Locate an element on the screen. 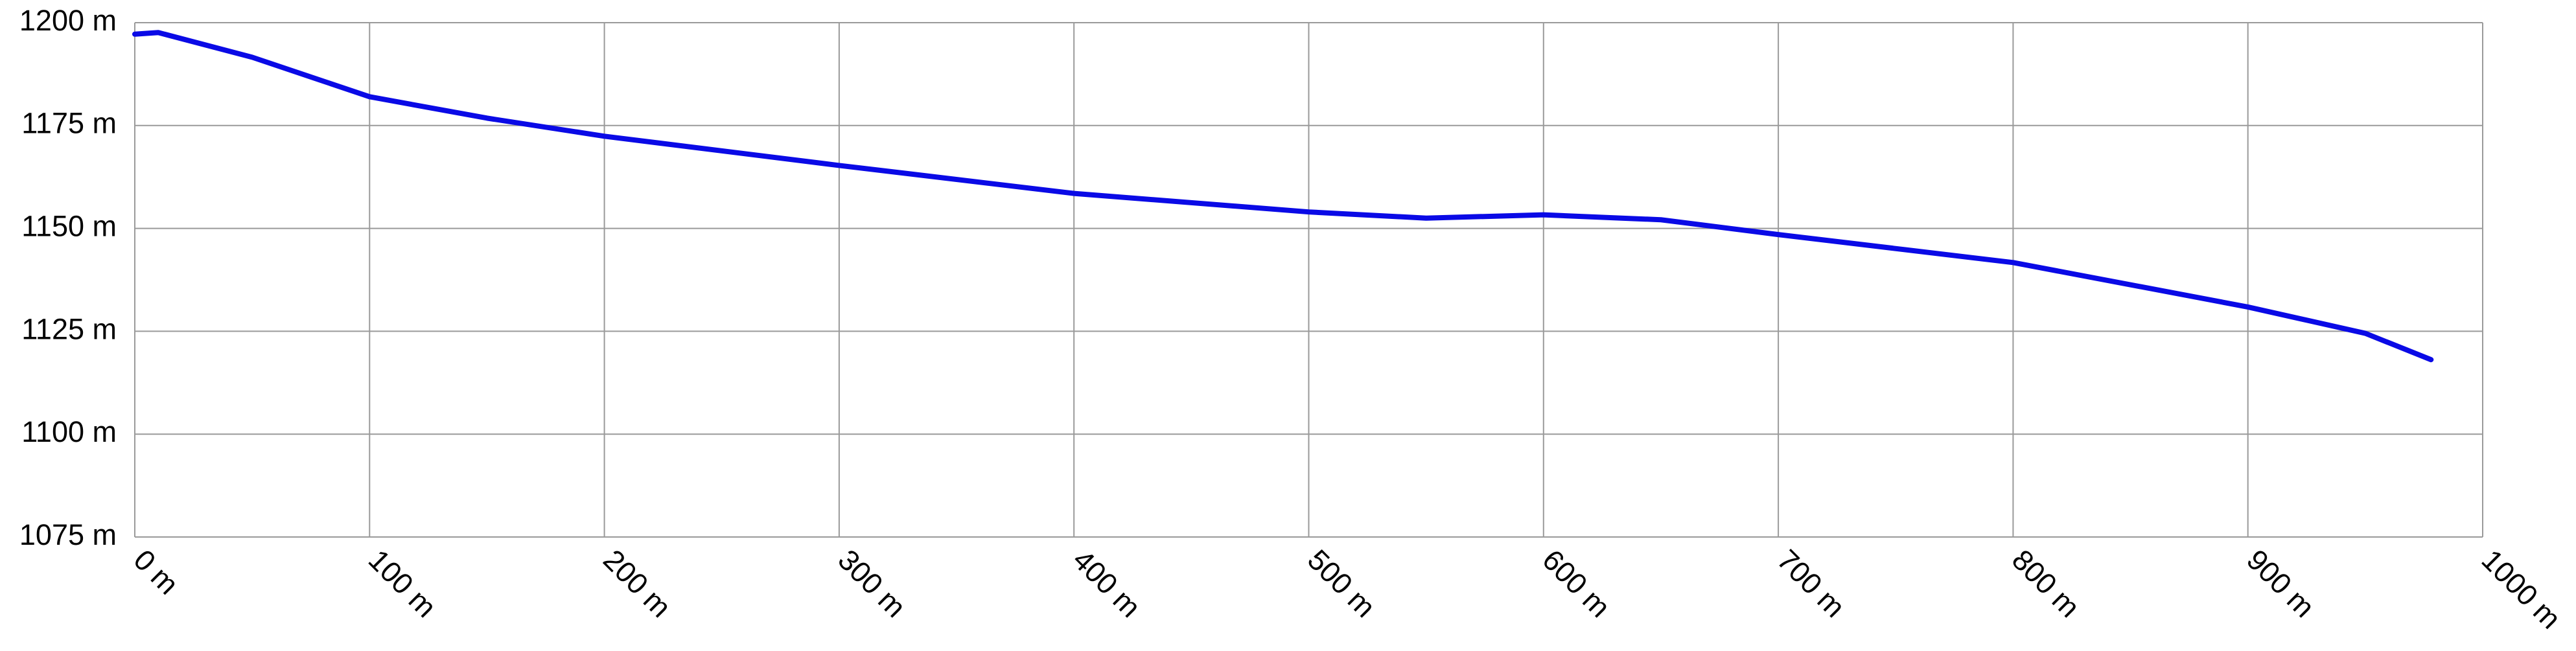  x-tick-label: 800 m is located at coordinates (2046, 584).